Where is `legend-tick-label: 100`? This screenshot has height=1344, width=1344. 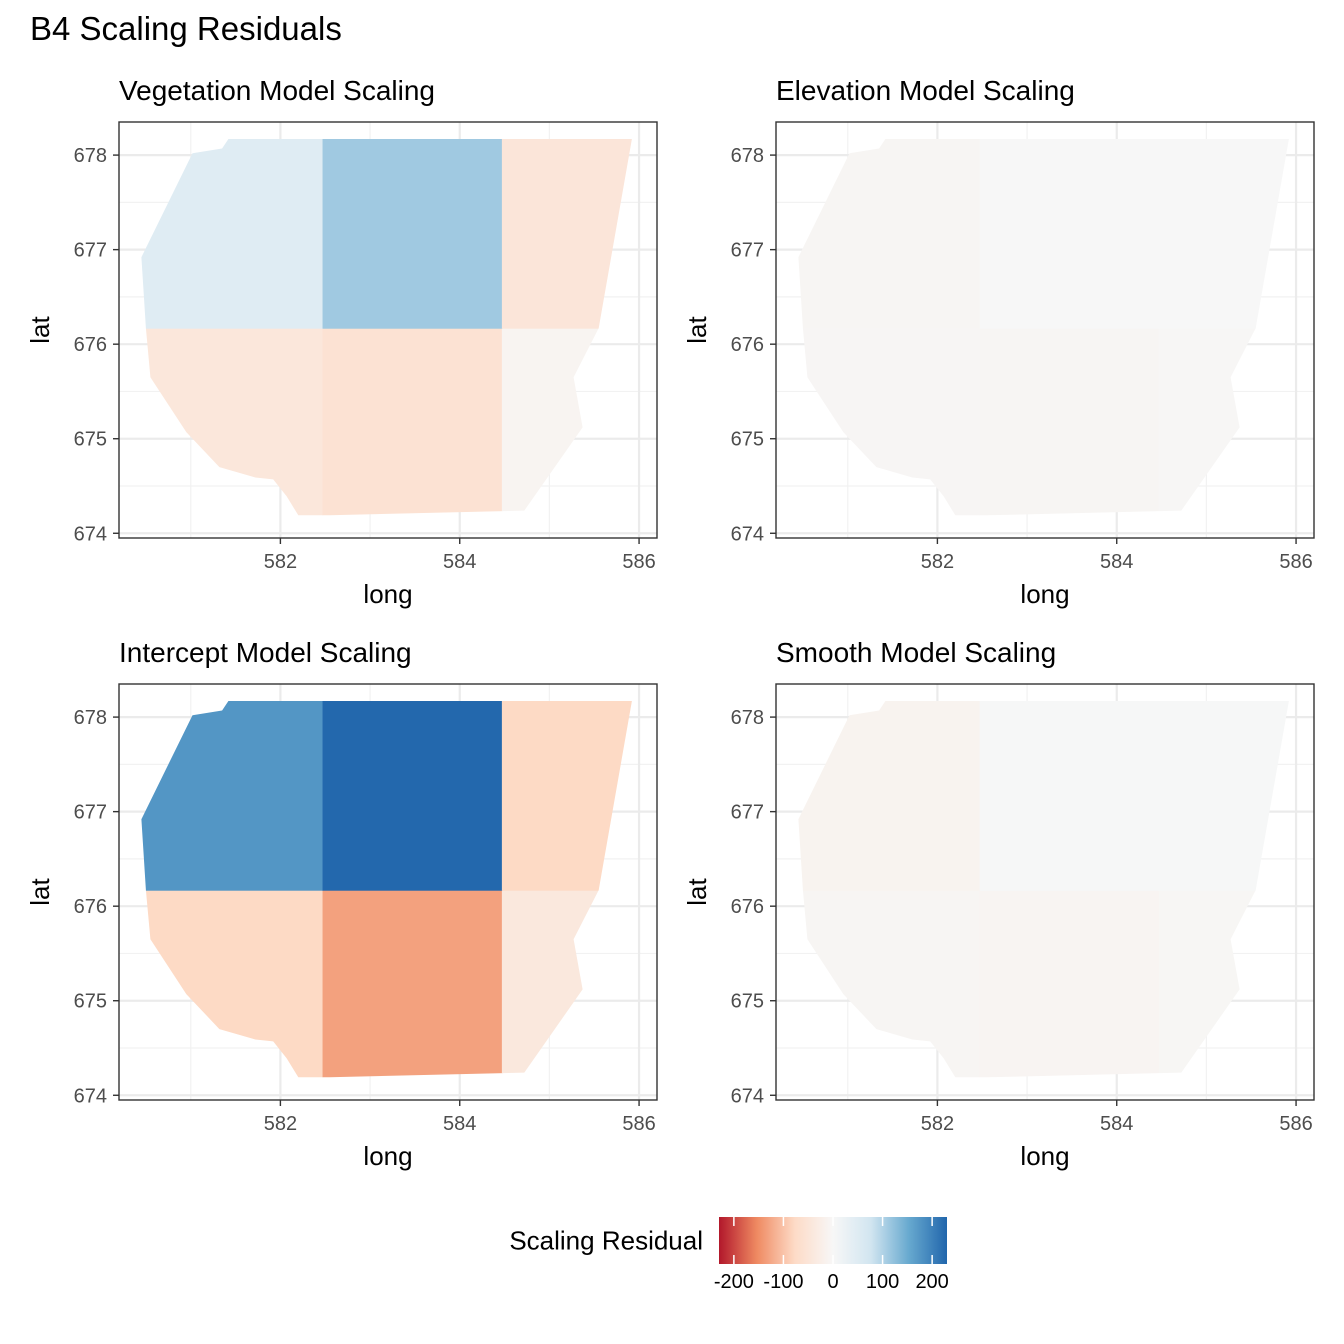
legend-tick-label: 100 is located at coordinates (882, 1282).